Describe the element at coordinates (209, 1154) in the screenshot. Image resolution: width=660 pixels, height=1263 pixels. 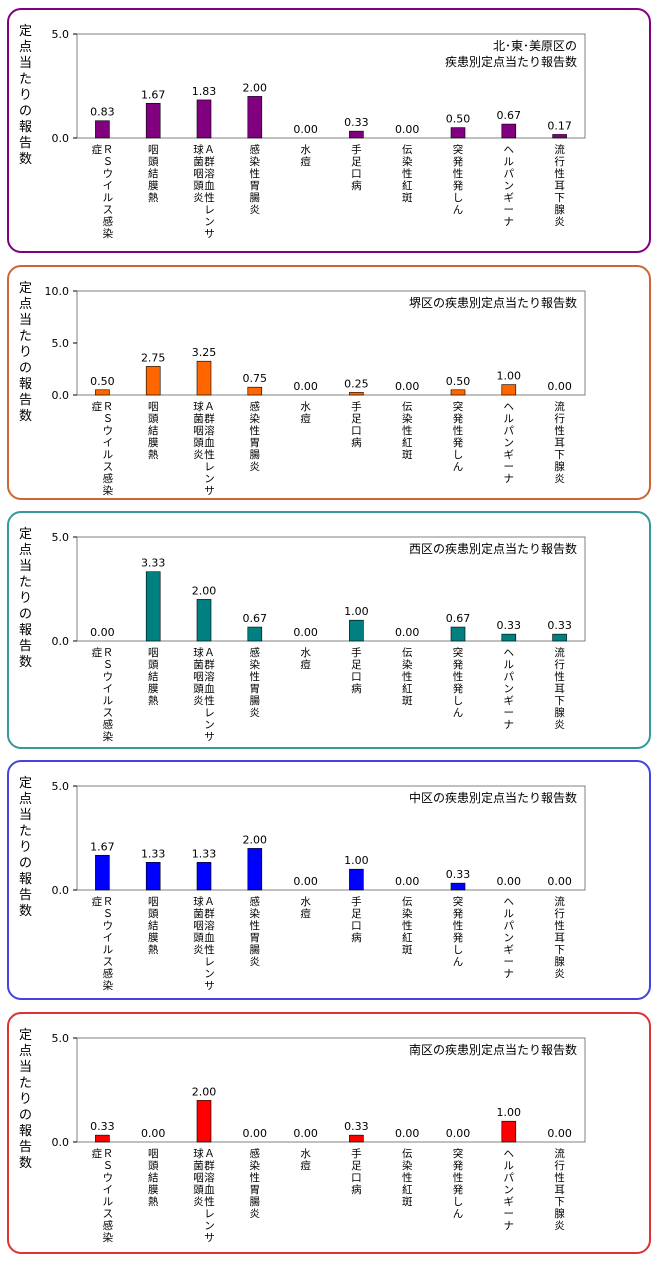
I see `category-label: Ａ` at that location.